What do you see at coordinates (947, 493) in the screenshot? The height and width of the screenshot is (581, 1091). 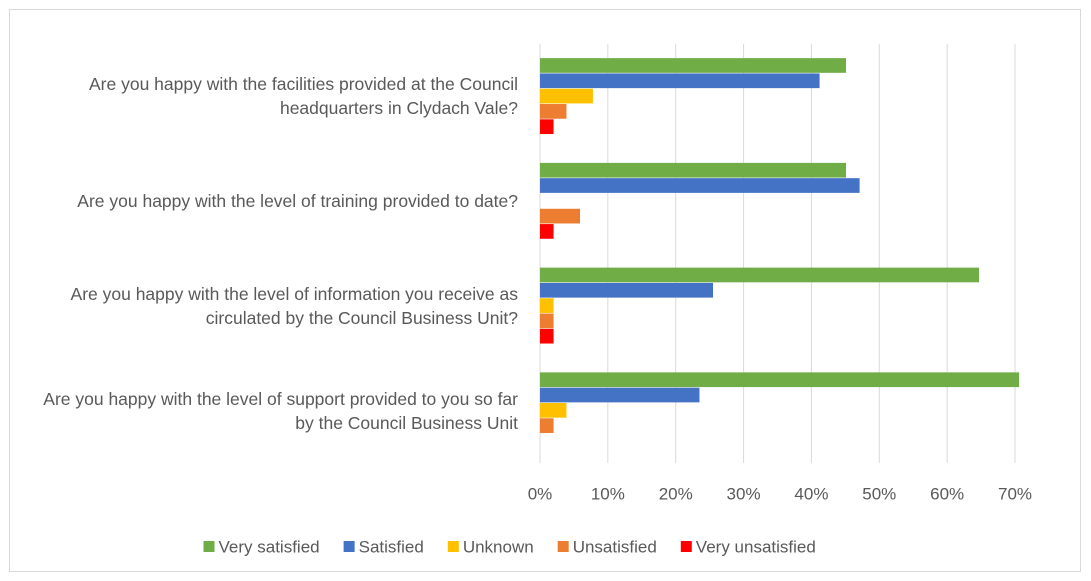 I see `x-tick-label: 60%` at bounding box center [947, 493].